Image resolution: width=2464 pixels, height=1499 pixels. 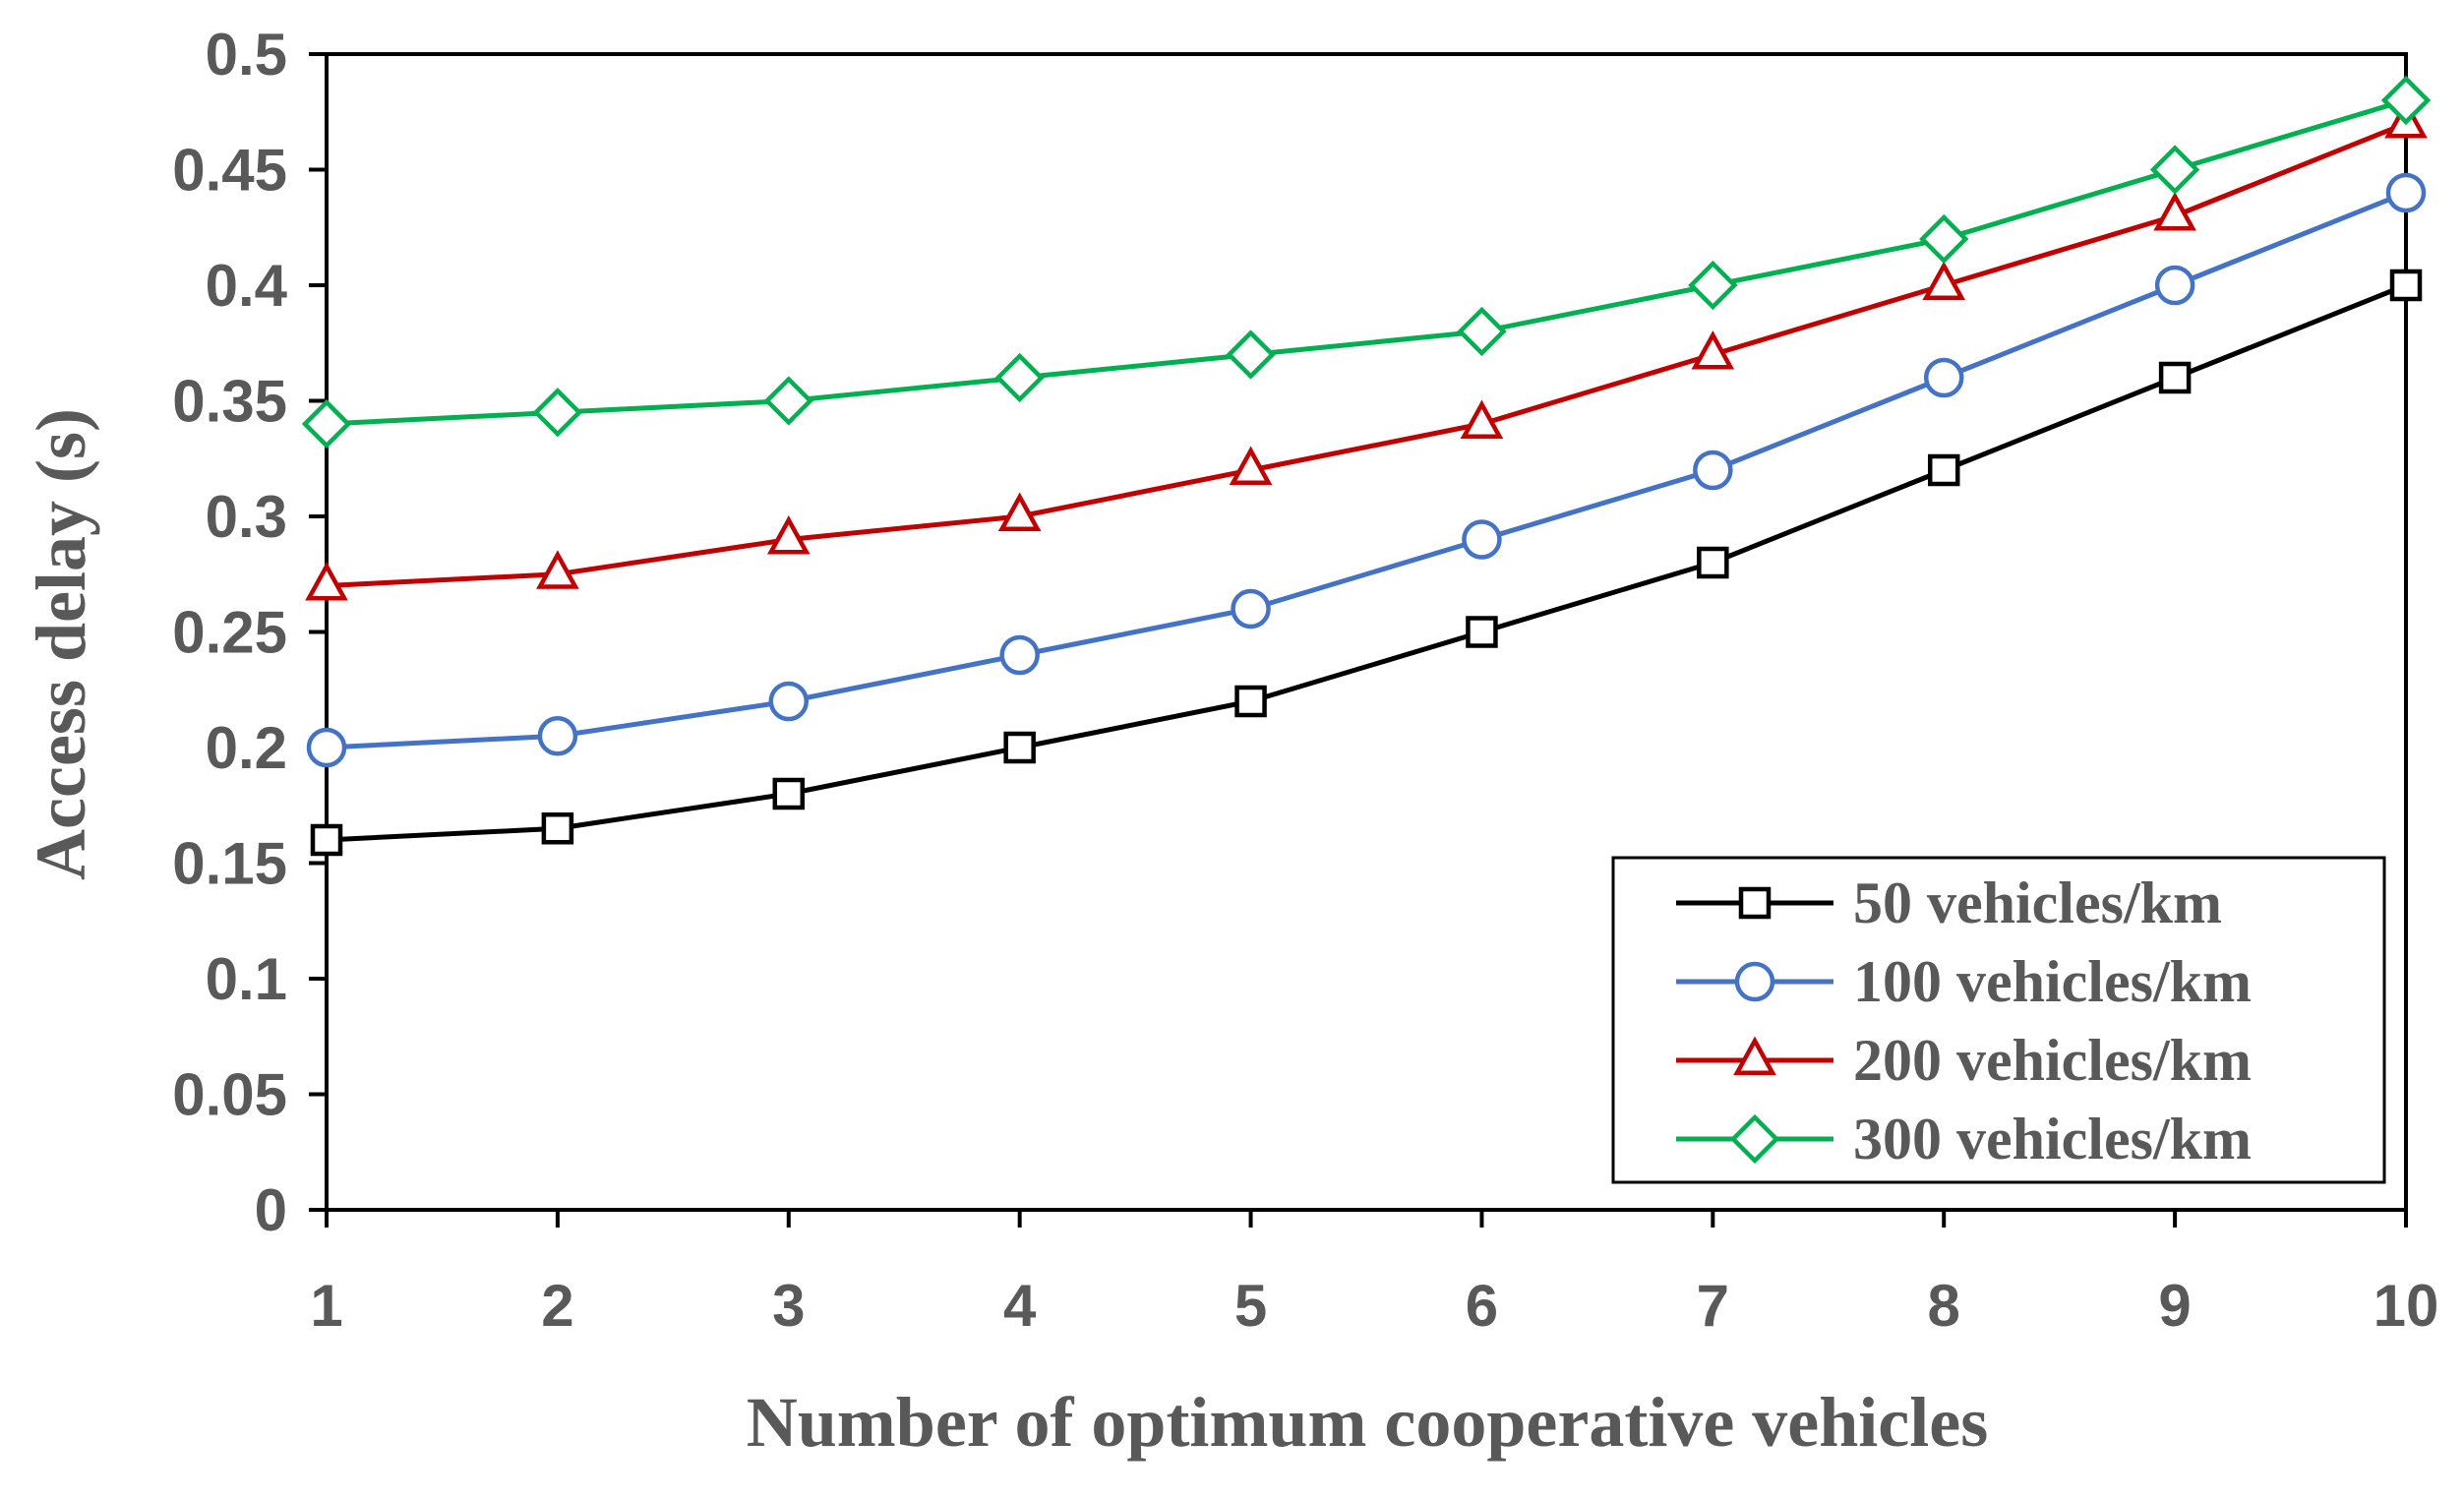 I want to click on y-tick-label: 0, so click(x=271, y=1210).